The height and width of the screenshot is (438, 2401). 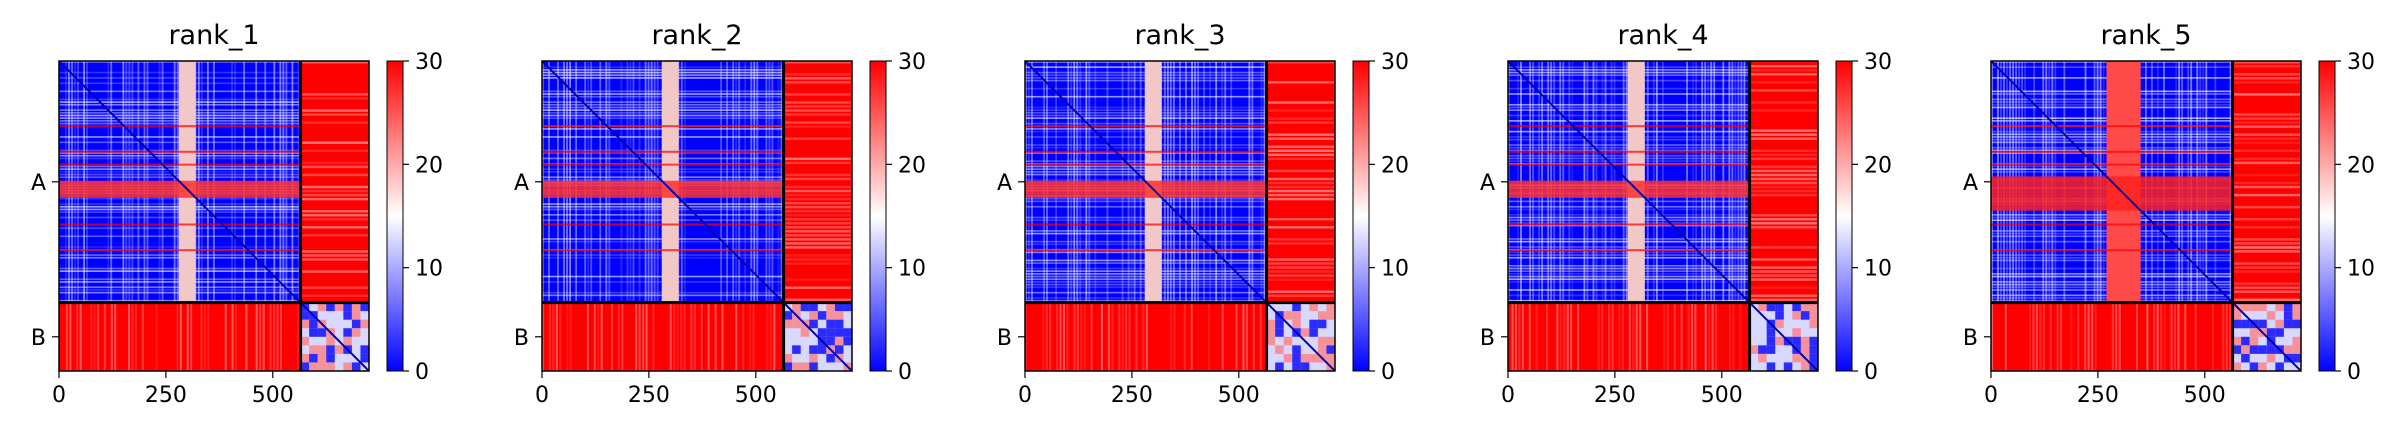 I want to click on panel-title: rank_1, so click(x=213, y=35).